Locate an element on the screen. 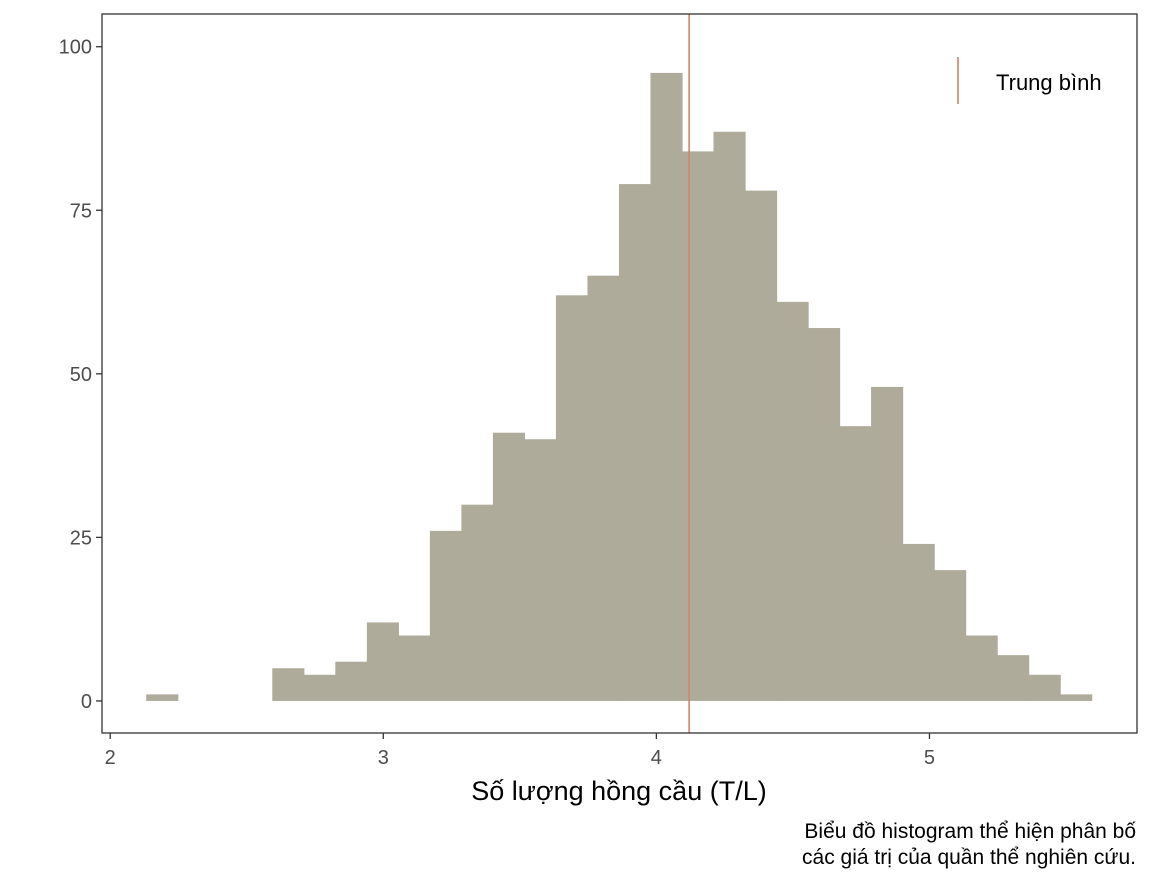 The height and width of the screenshot is (883, 1152). y-tick-label: 50 is located at coordinates (81, 375).